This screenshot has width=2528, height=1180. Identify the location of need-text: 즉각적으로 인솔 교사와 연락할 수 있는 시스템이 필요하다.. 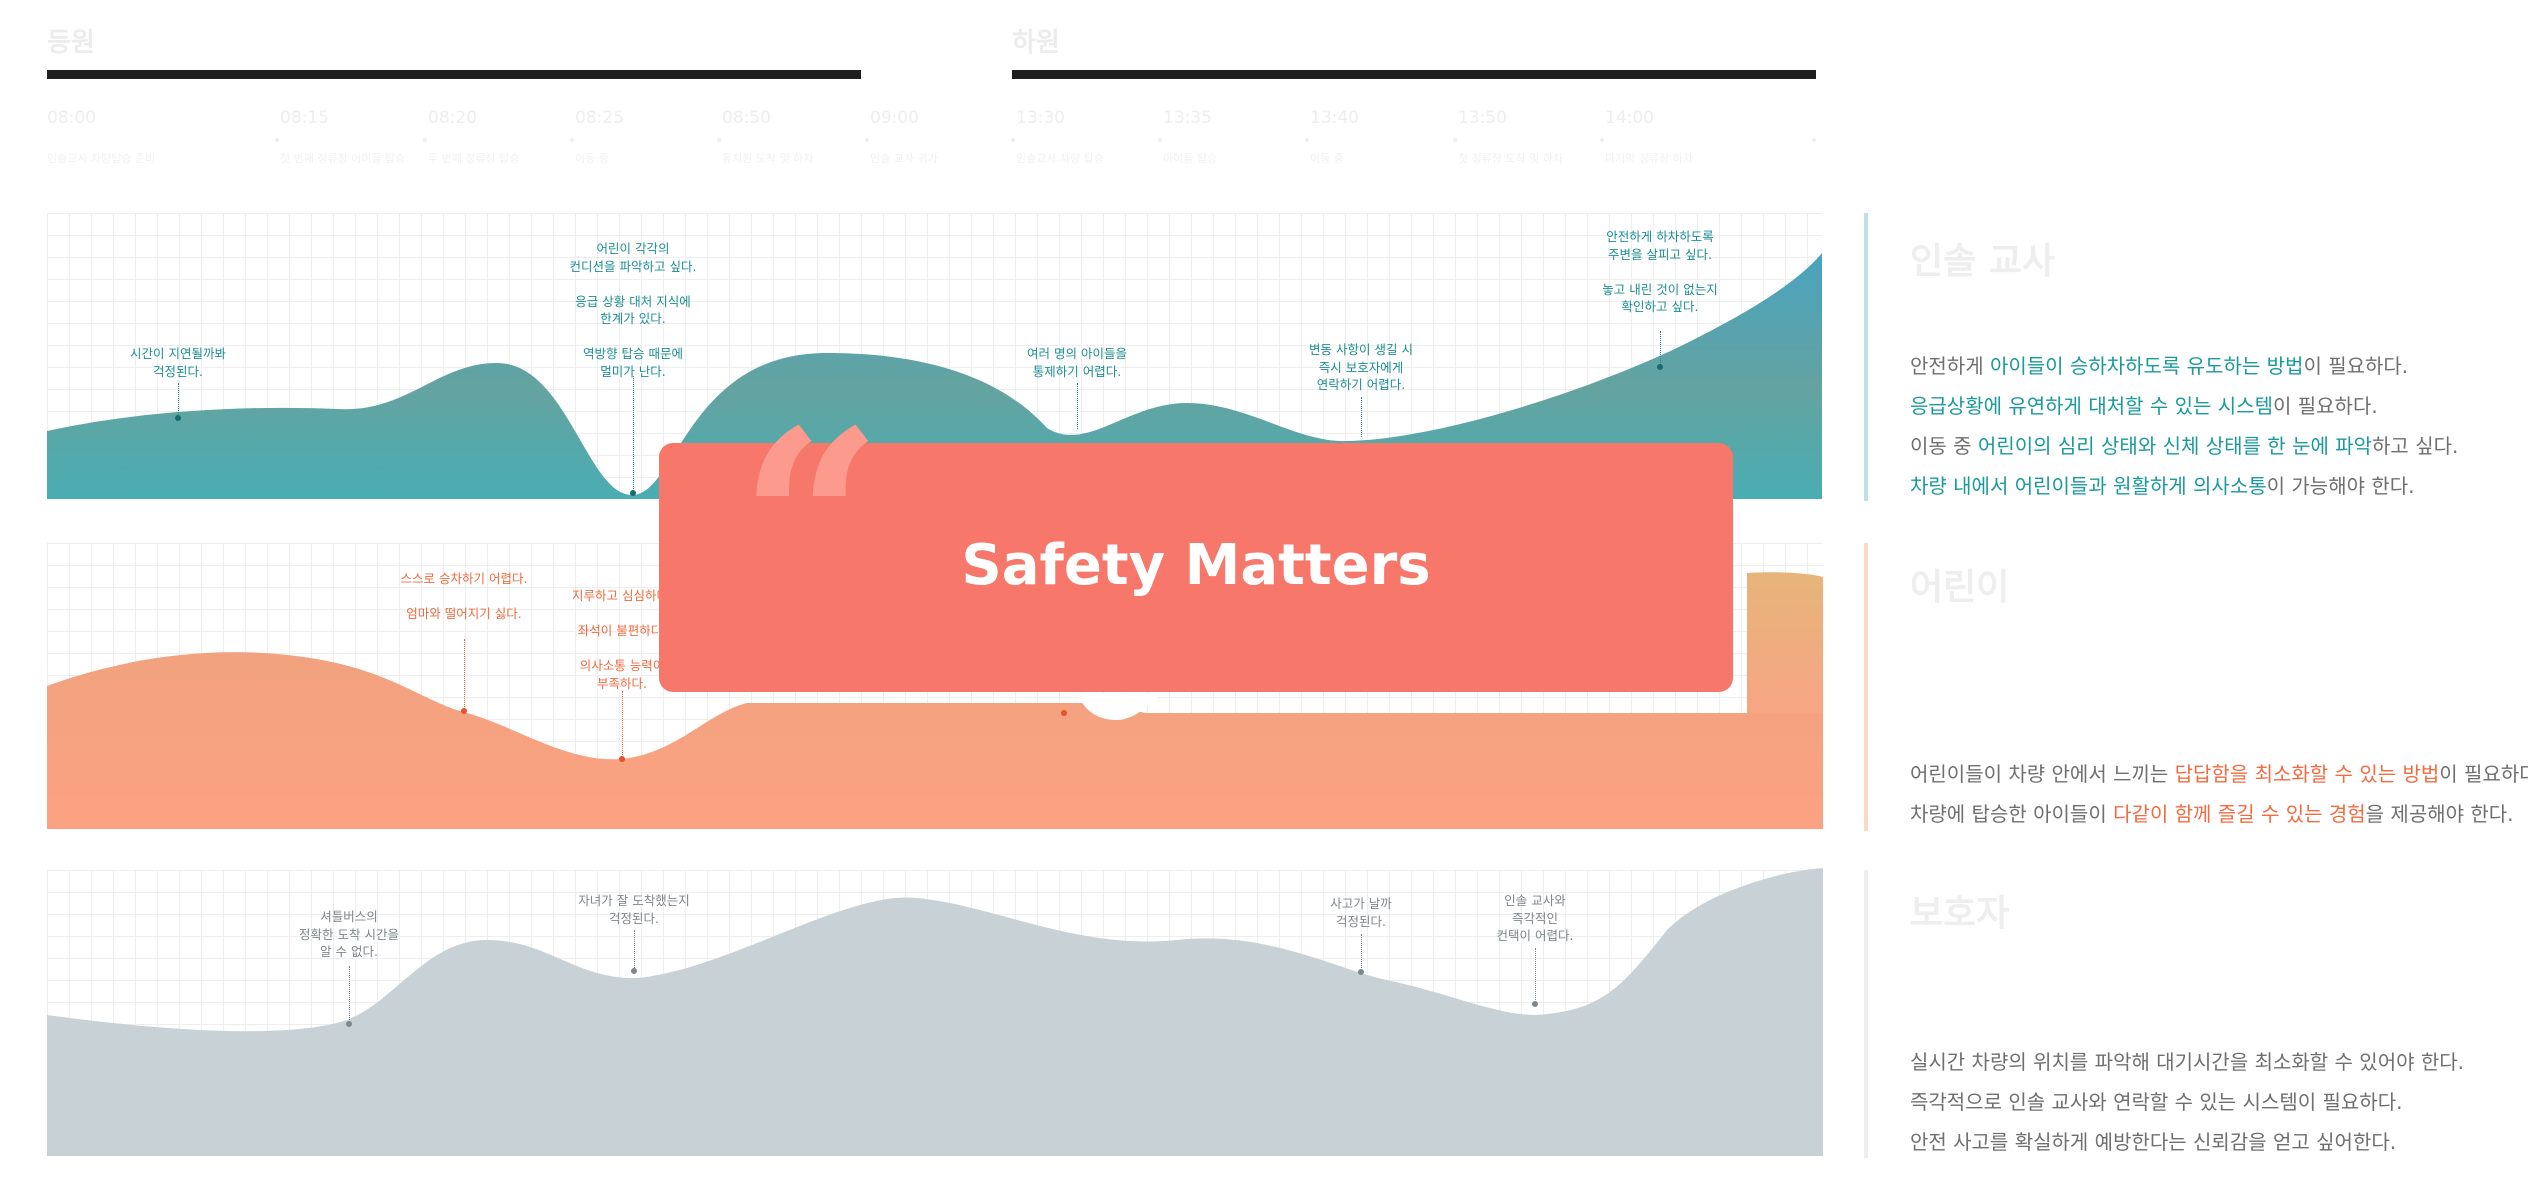
(2156, 1102).